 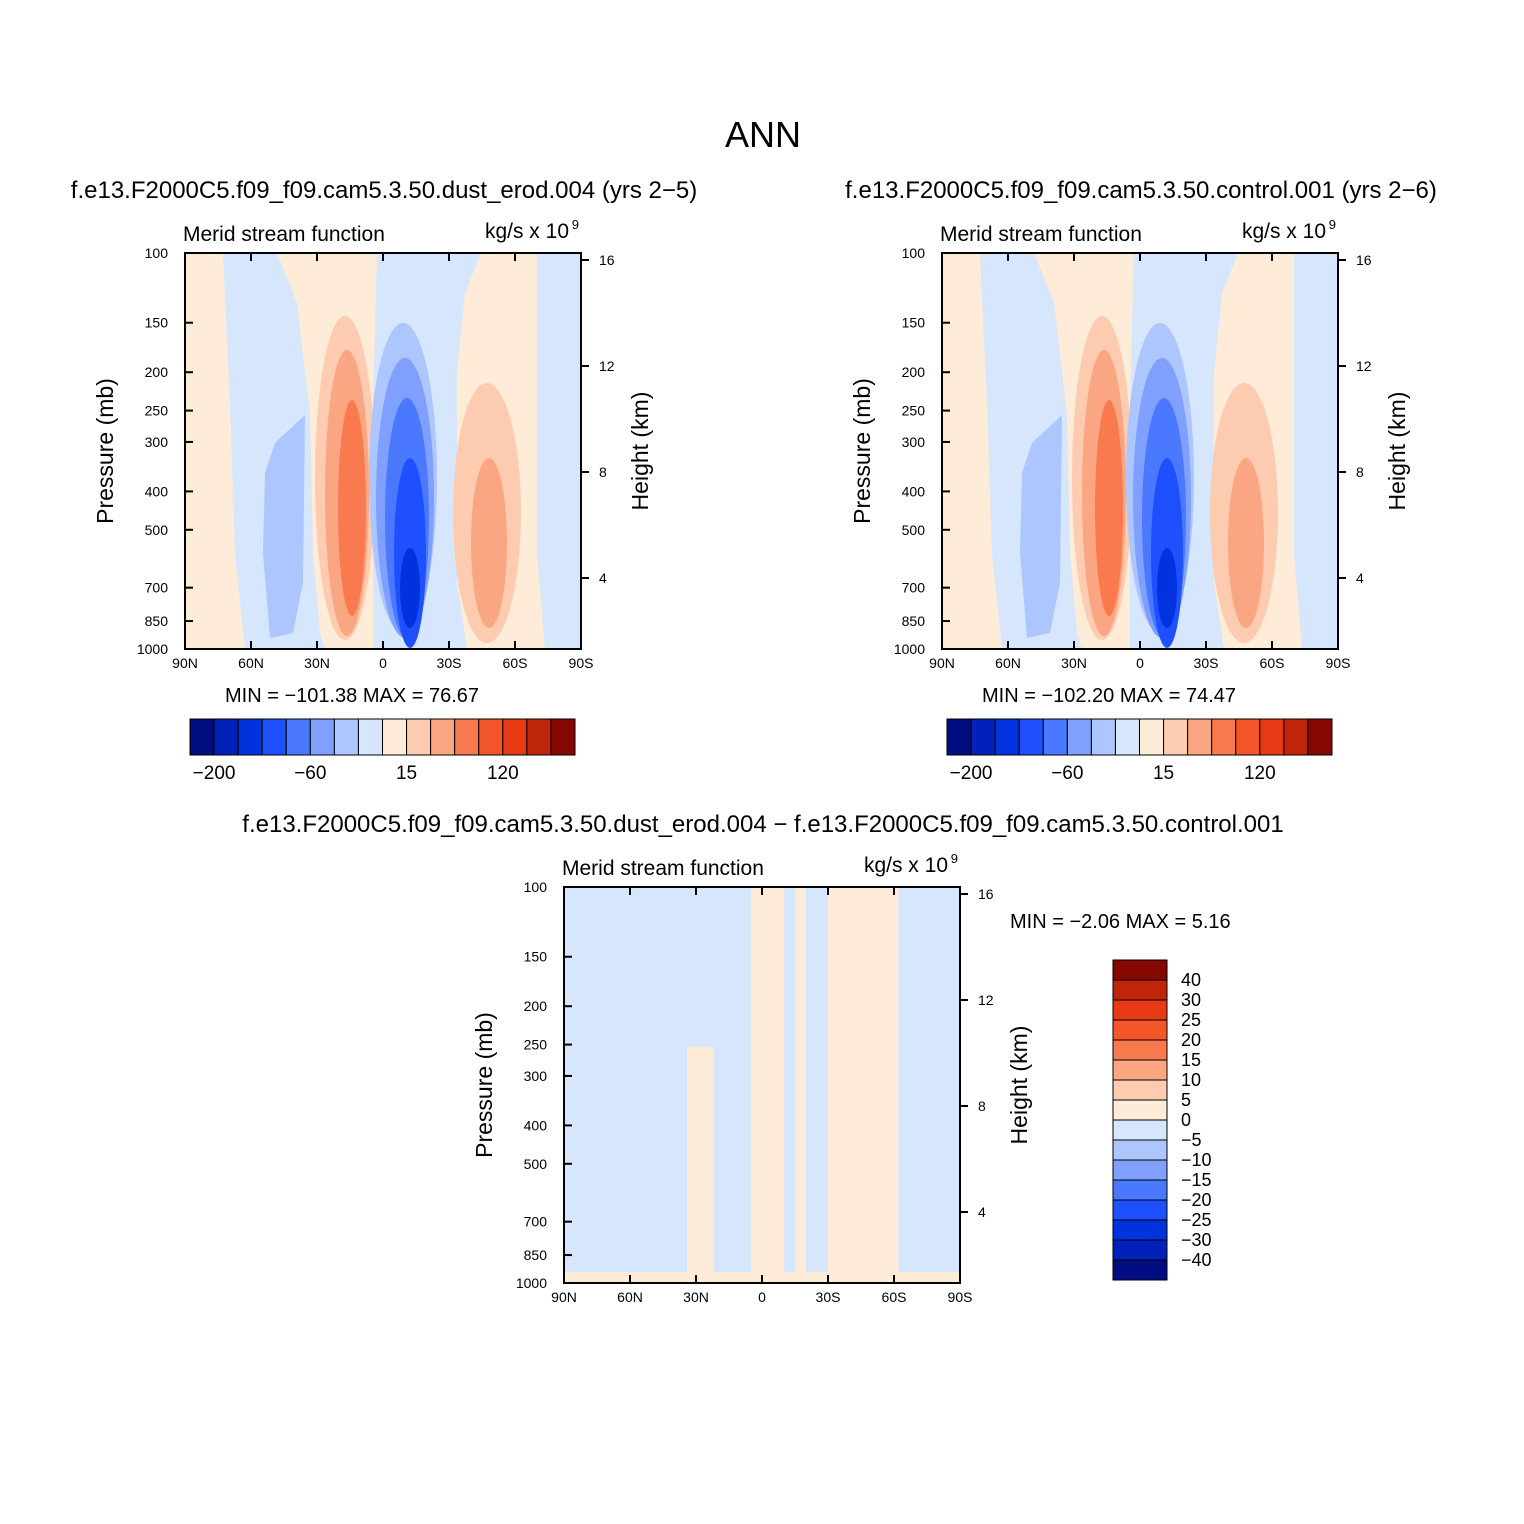 What do you see at coordinates (1284, 231) in the screenshot?
I see `plot-title-right: kg/s x 10` at bounding box center [1284, 231].